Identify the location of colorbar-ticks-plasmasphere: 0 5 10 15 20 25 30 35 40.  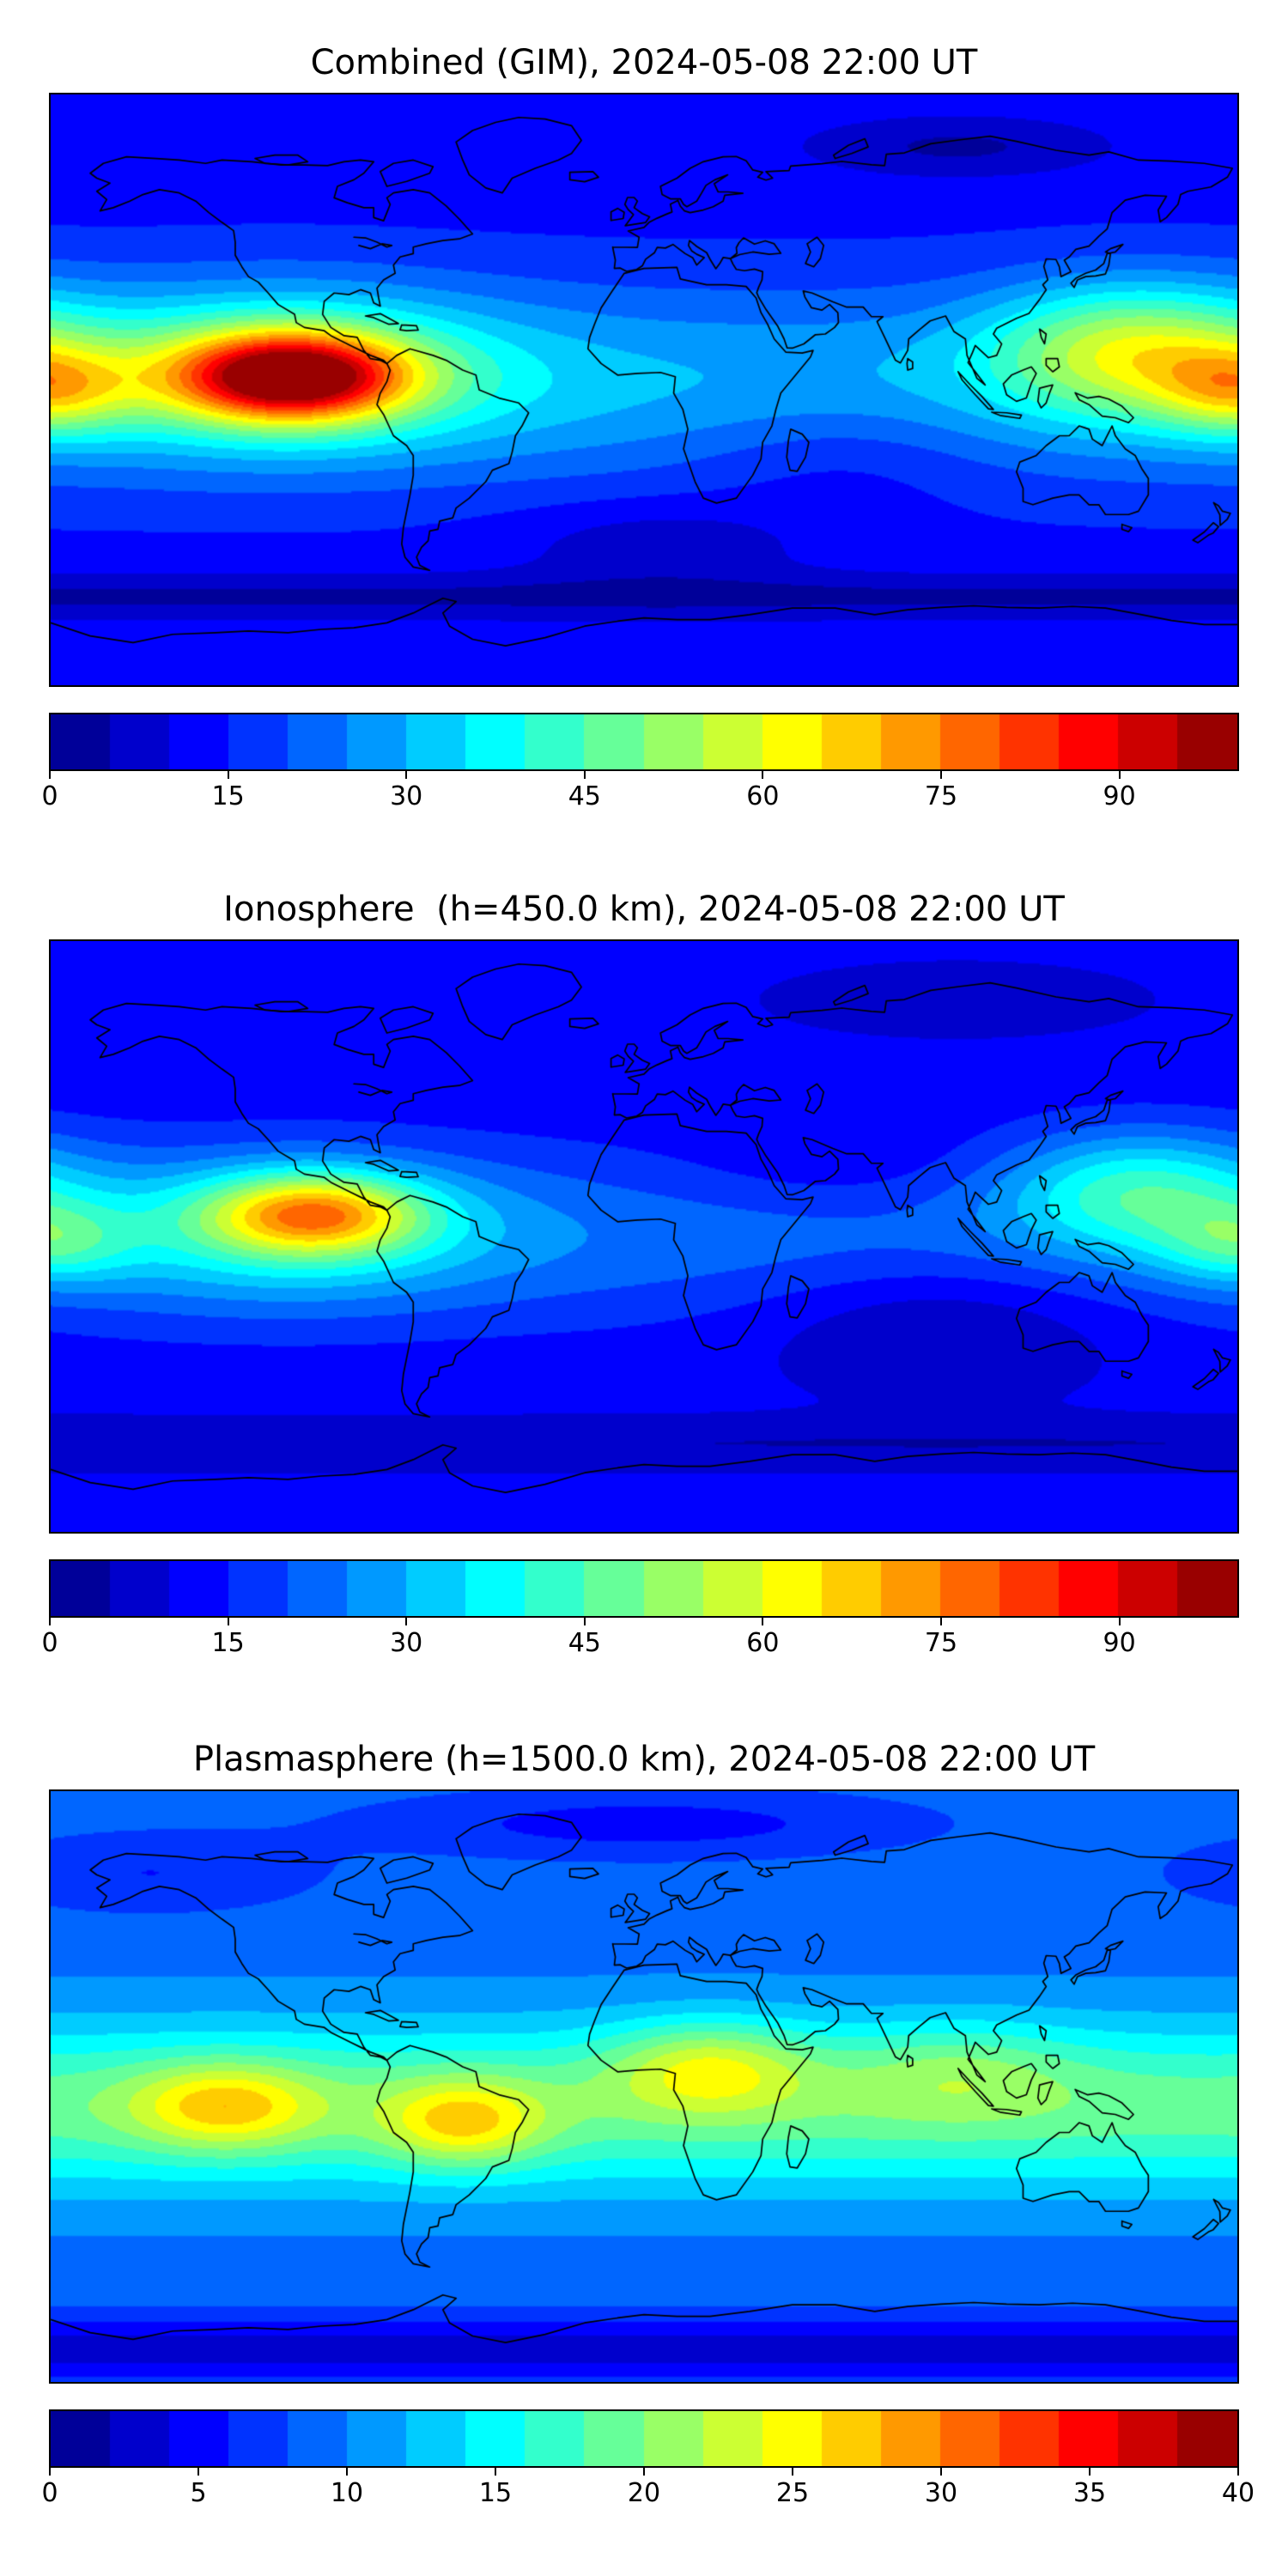
(648, 2490).